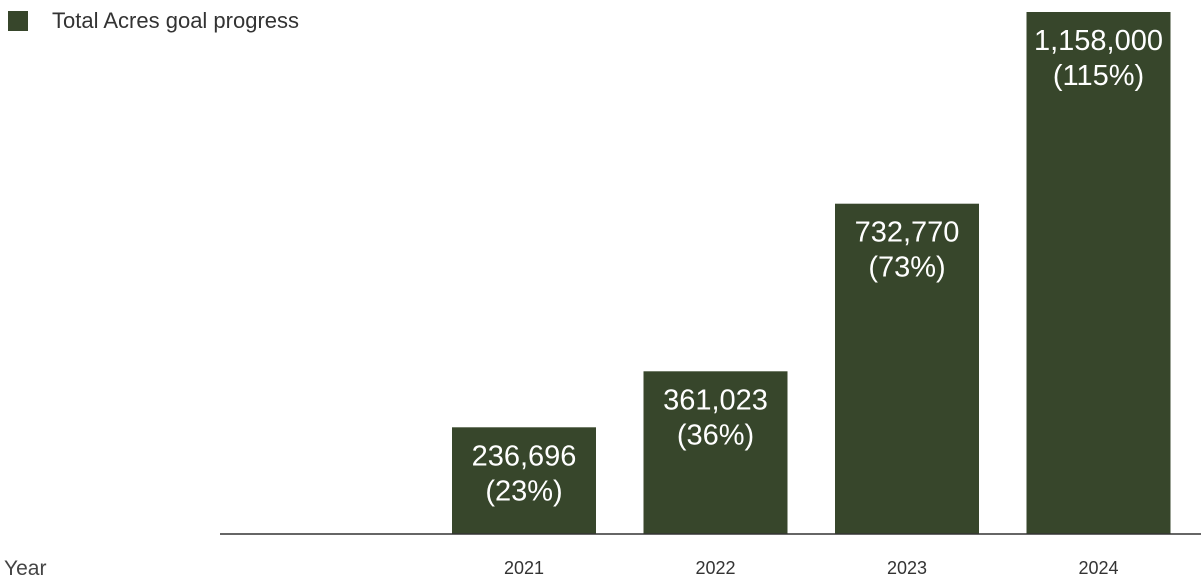 This screenshot has width=1201, height=580. What do you see at coordinates (907, 233) in the screenshot?
I see `bar-value-label-2023: 732,770` at bounding box center [907, 233].